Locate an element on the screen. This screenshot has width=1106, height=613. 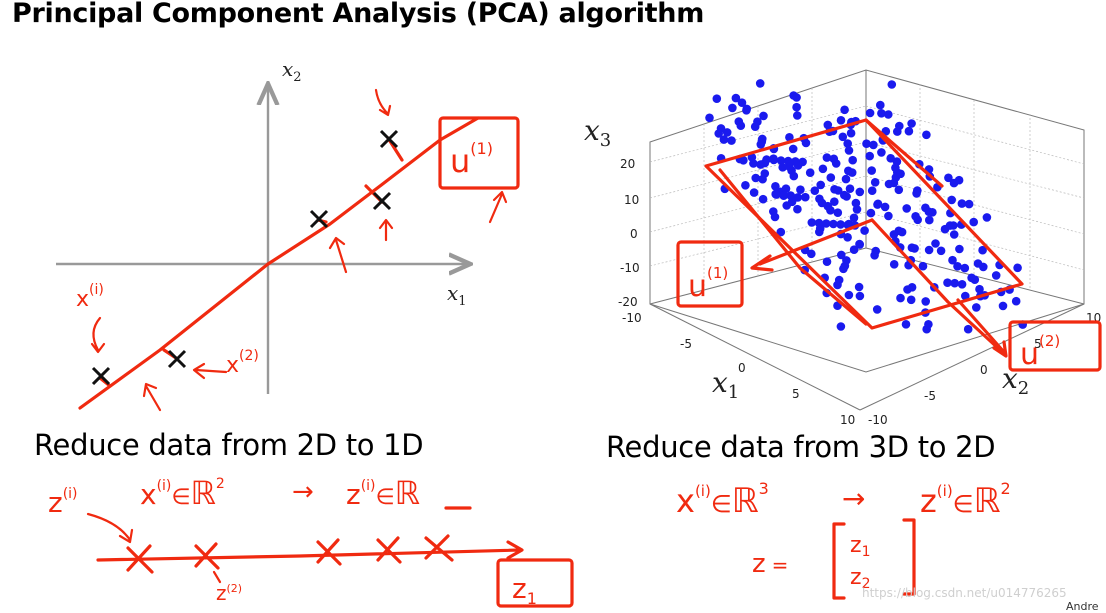
projected-point-marker is located at coordinates (207, 556).